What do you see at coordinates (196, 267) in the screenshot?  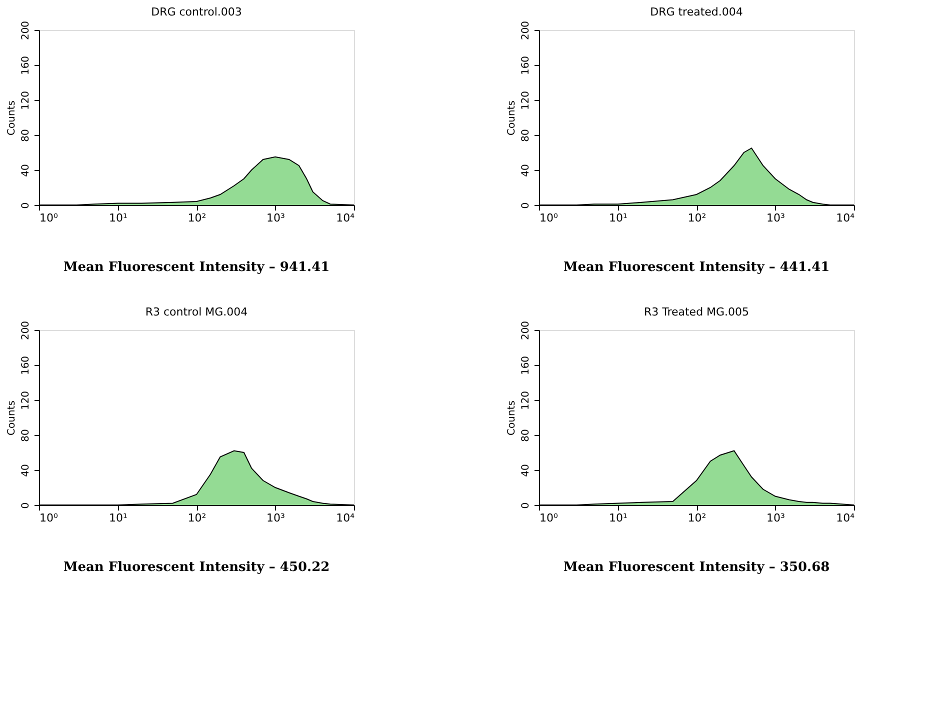 I see `text: Mean Fluorescent Intensity – 941.41` at bounding box center [196, 267].